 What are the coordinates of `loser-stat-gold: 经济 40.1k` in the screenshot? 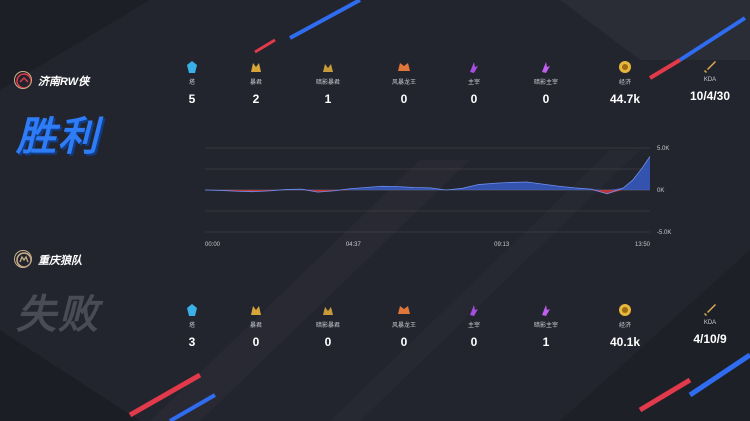 It's located at (625, 326).